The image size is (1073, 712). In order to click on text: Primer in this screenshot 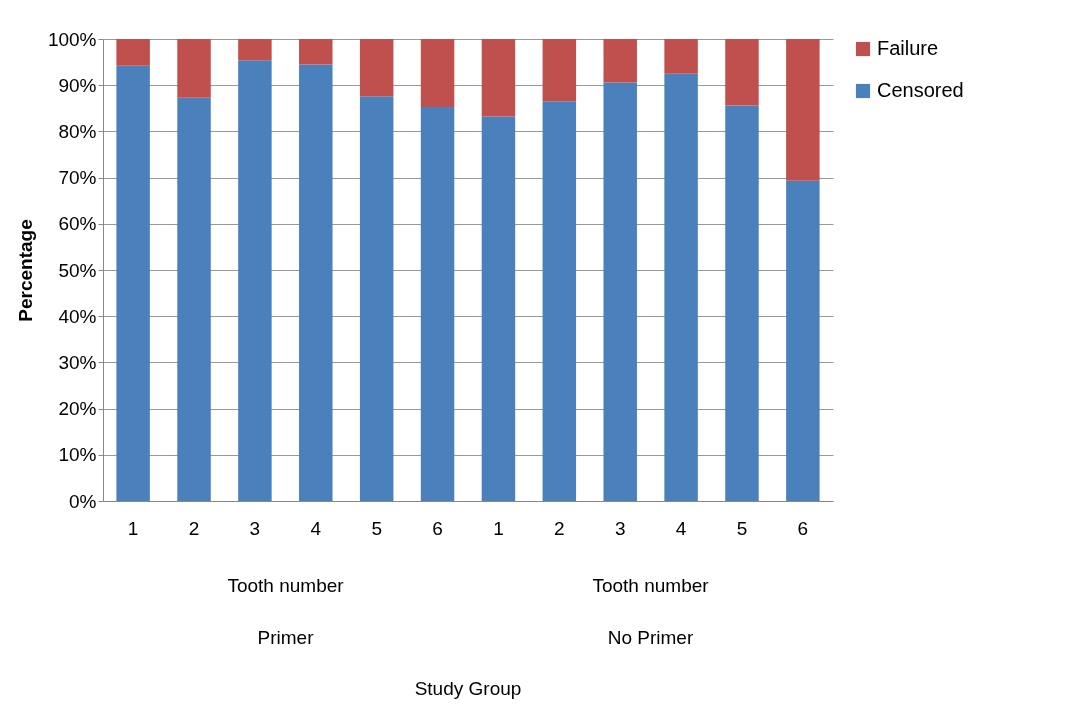, I will do `click(286, 637)`.